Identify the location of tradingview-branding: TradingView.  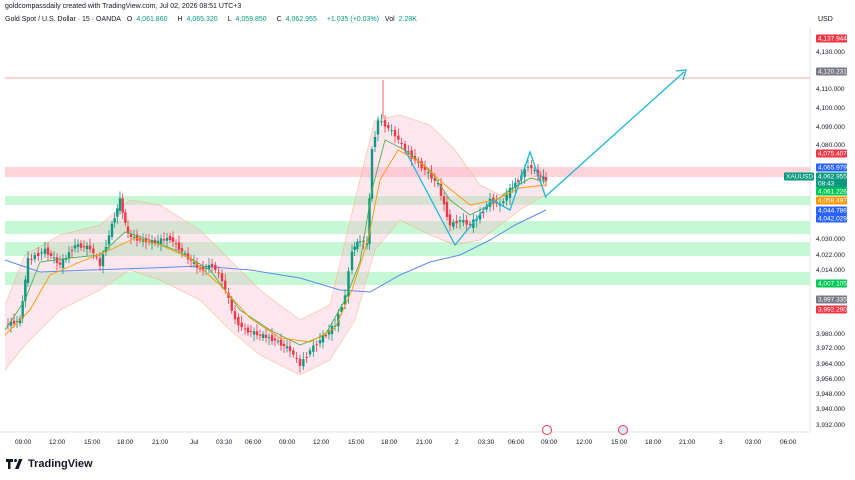
(49, 464).